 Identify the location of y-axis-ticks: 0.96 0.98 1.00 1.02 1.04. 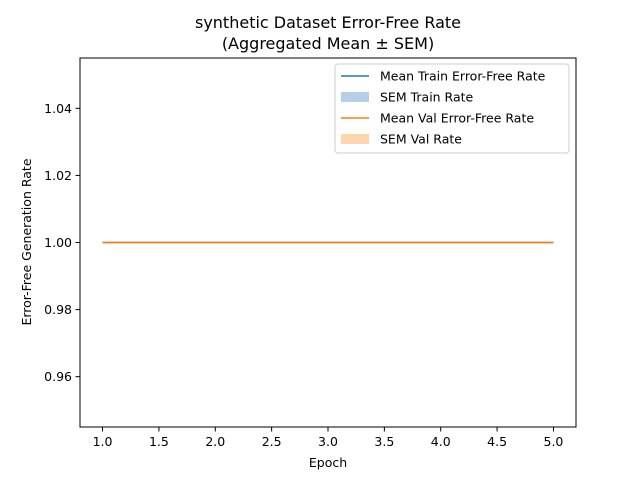
(62, 242).